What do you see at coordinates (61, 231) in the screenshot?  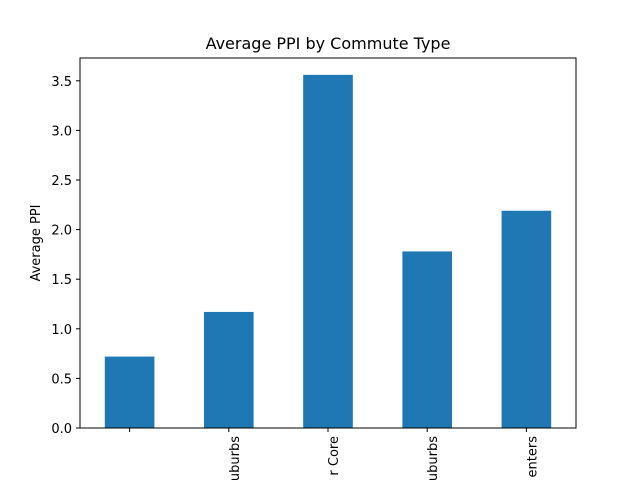 I see `y-tick-label-4: 2.0` at bounding box center [61, 231].